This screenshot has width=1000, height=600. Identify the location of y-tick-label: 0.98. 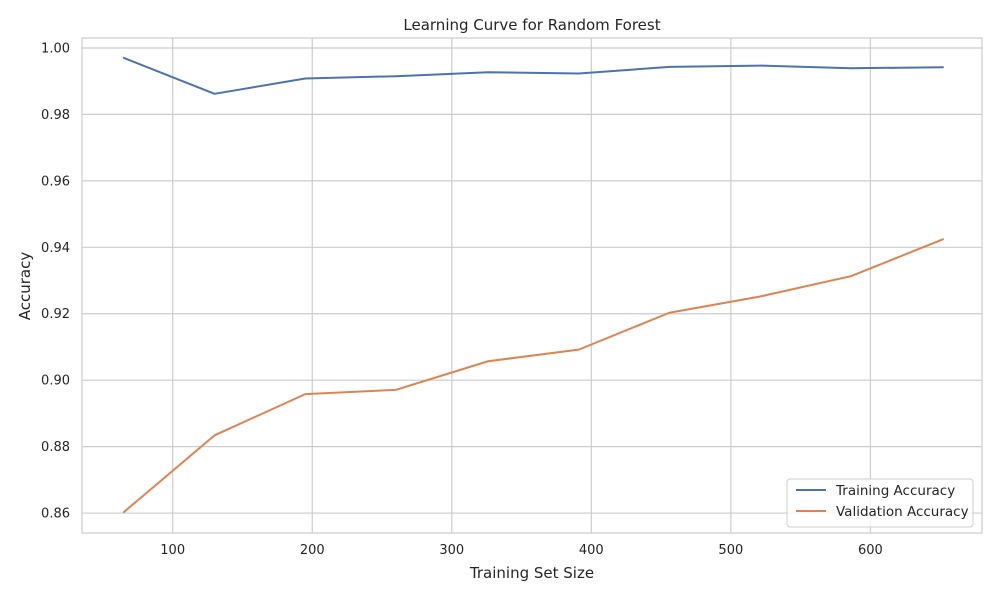
(55, 115).